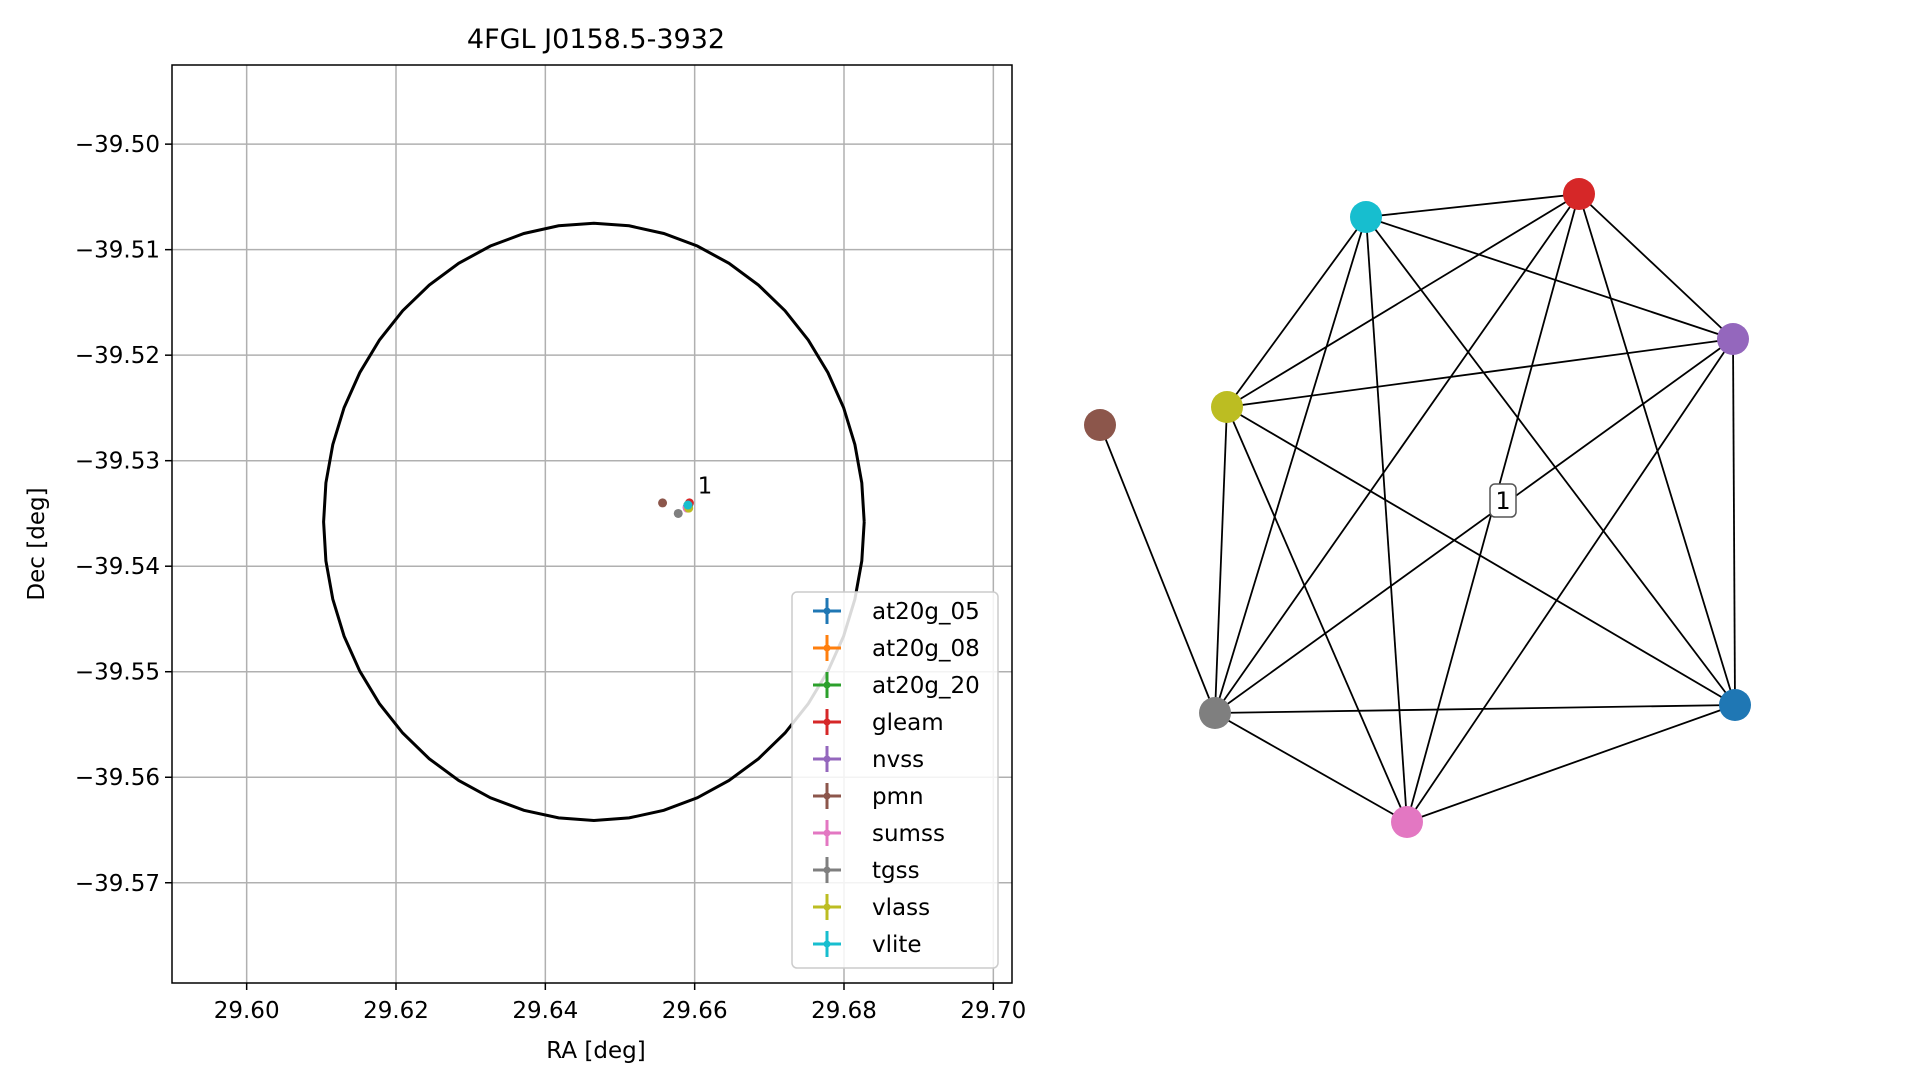  Describe the element at coordinates (1215, 713) in the screenshot. I see `node-tgss` at that location.